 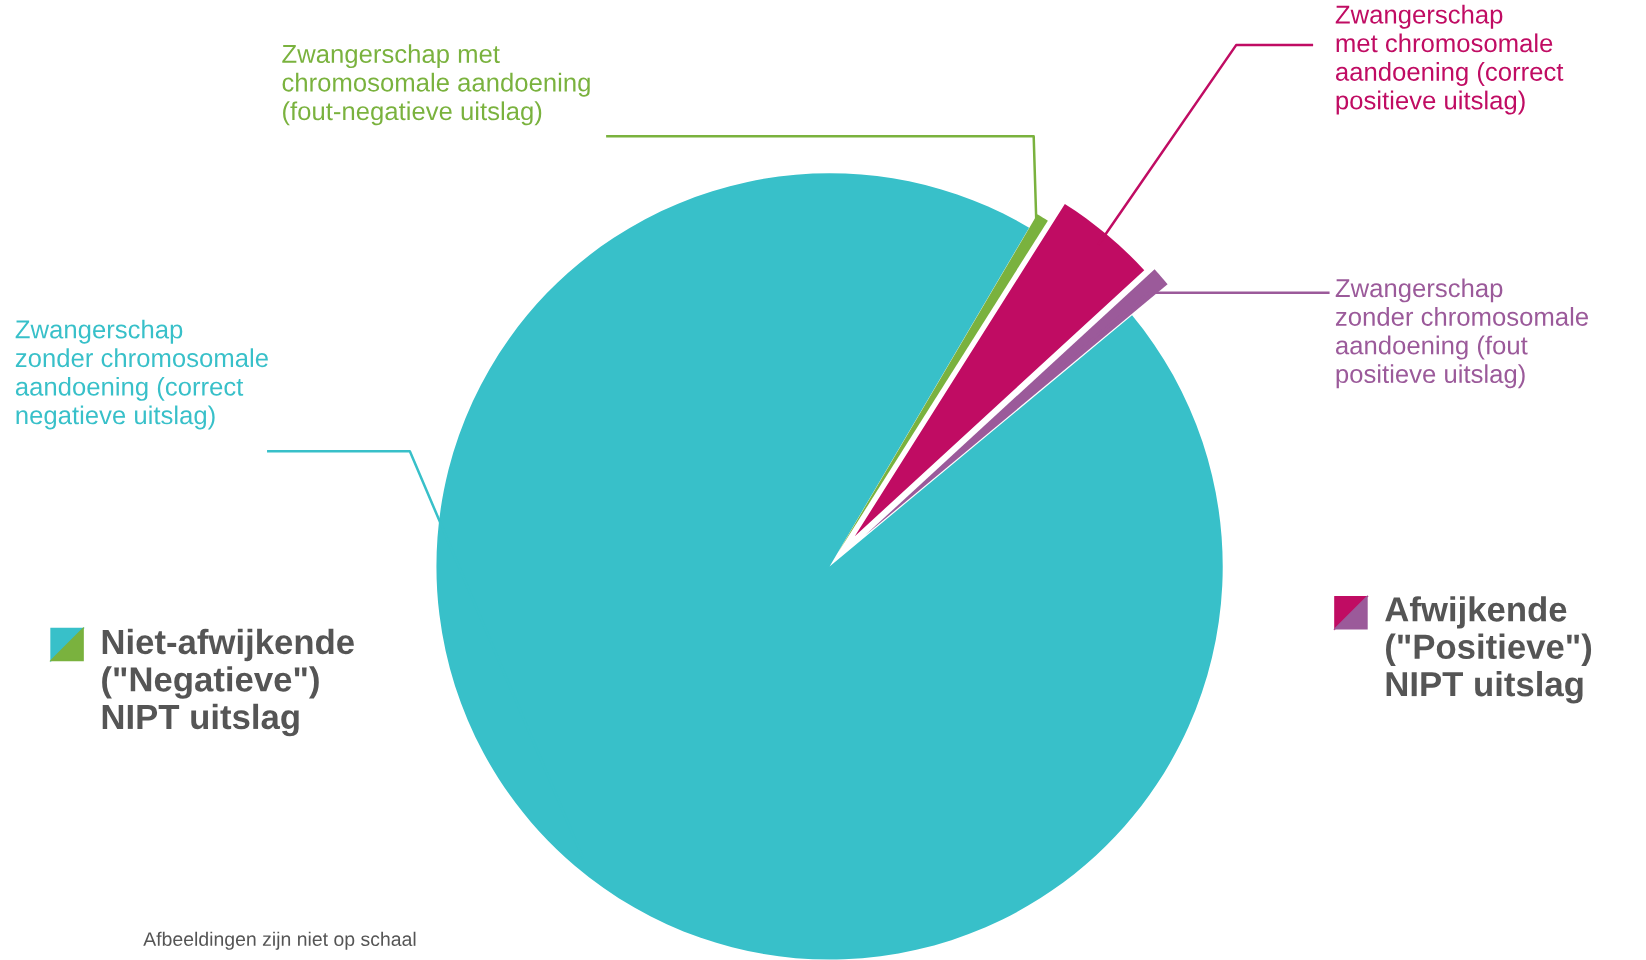 I want to click on text: Afbeeldingen zijn niet op schaal, so click(x=279, y=940).